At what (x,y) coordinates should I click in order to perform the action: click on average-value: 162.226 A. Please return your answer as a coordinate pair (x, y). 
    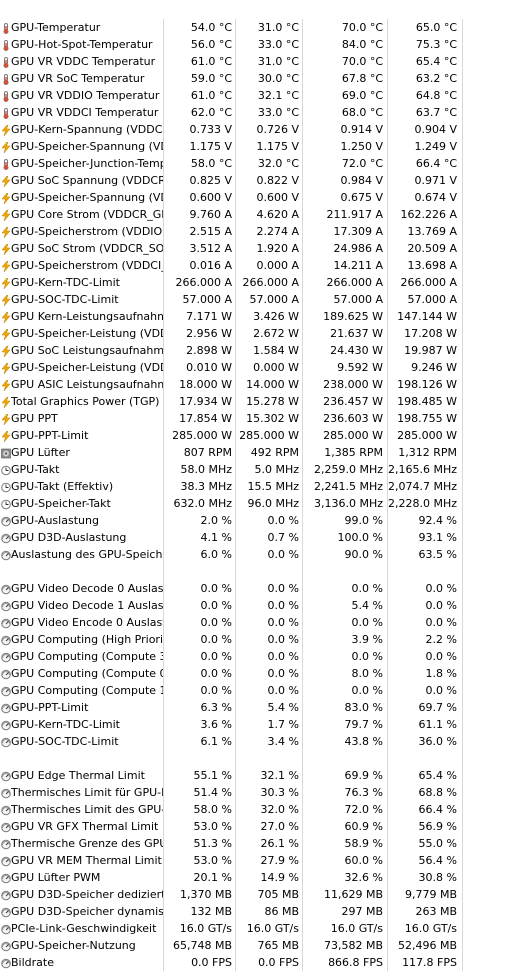
    Looking at the image, I should click on (428, 214).